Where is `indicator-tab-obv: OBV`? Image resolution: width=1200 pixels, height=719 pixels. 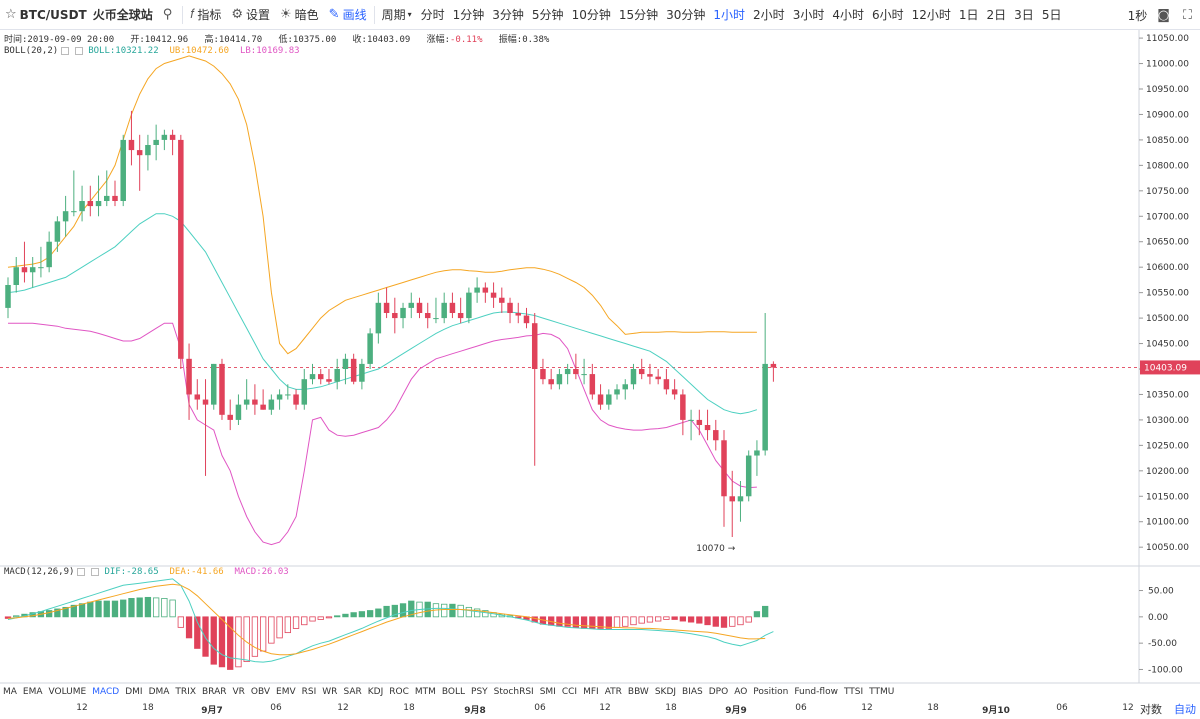 indicator-tab-obv: OBV is located at coordinates (260, 692).